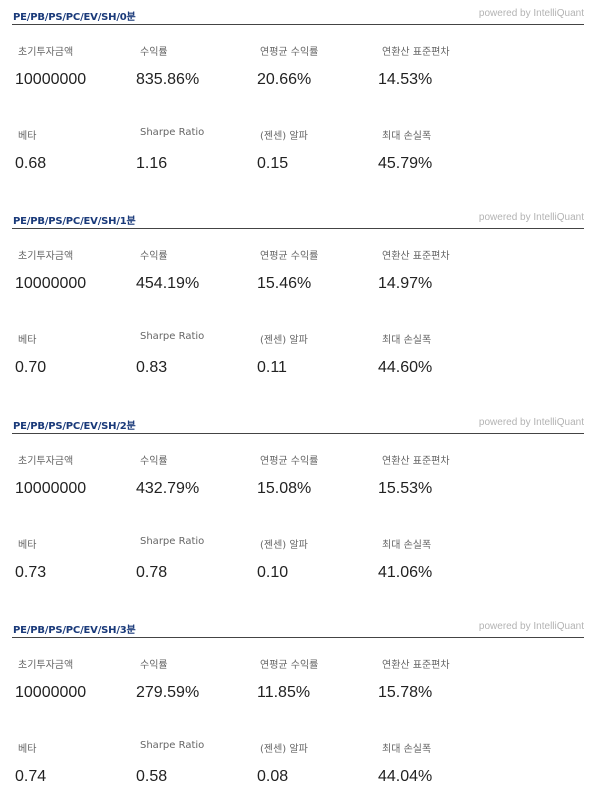 The height and width of the screenshot is (799, 600). What do you see at coordinates (272, 367) in the screenshot?
I see `metric-value: 0.11` at bounding box center [272, 367].